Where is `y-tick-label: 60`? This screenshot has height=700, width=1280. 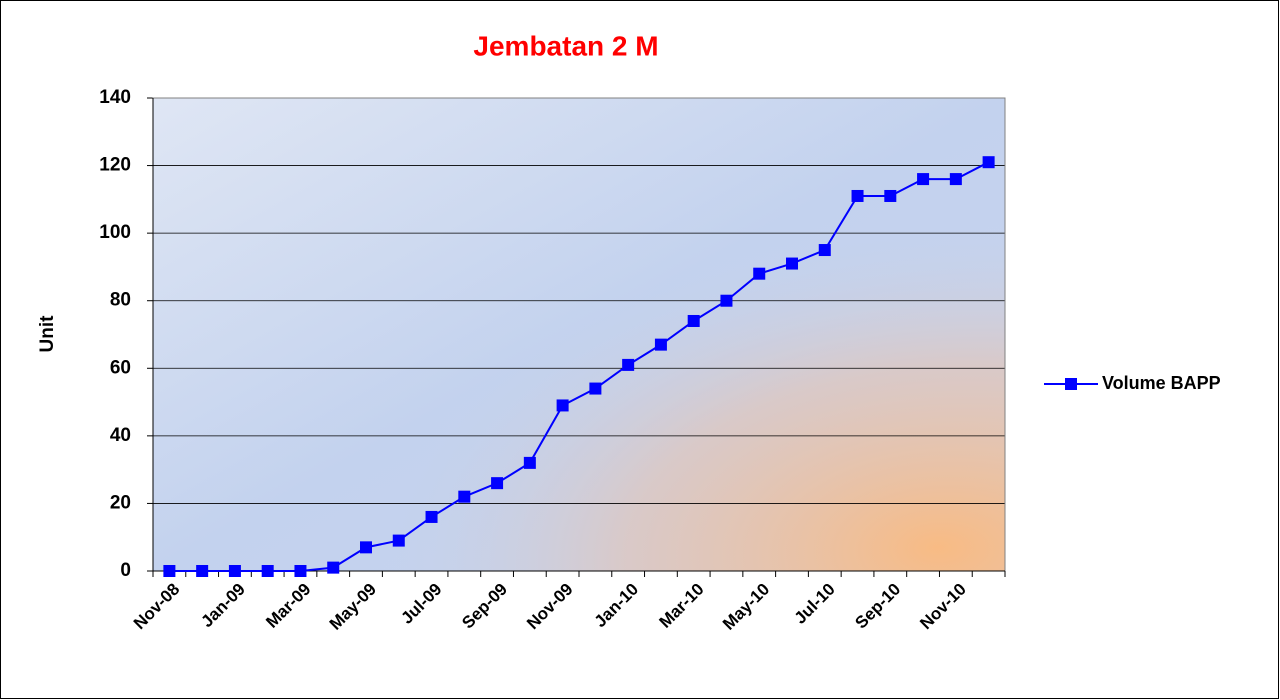 y-tick-label: 60 is located at coordinates (120, 367).